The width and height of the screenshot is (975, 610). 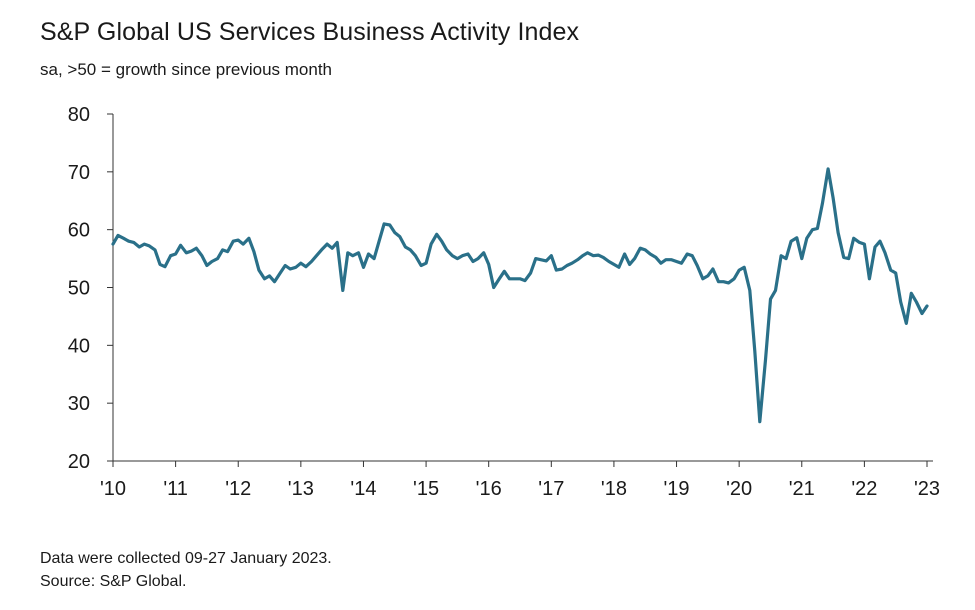 What do you see at coordinates (113, 489) in the screenshot?
I see `x-tick-label: '10` at bounding box center [113, 489].